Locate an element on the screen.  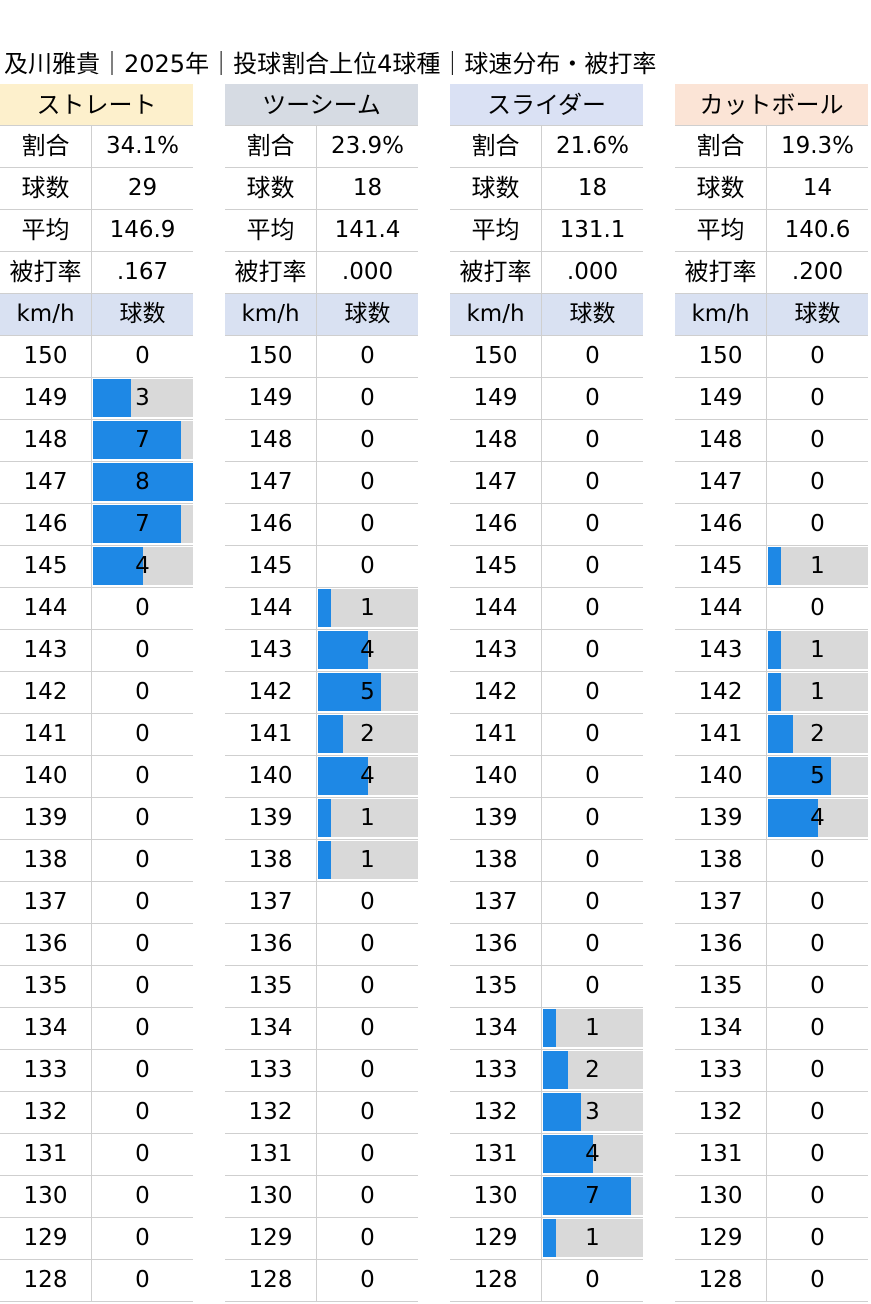
speed-row: 139 1 is located at coordinates (321, 819).